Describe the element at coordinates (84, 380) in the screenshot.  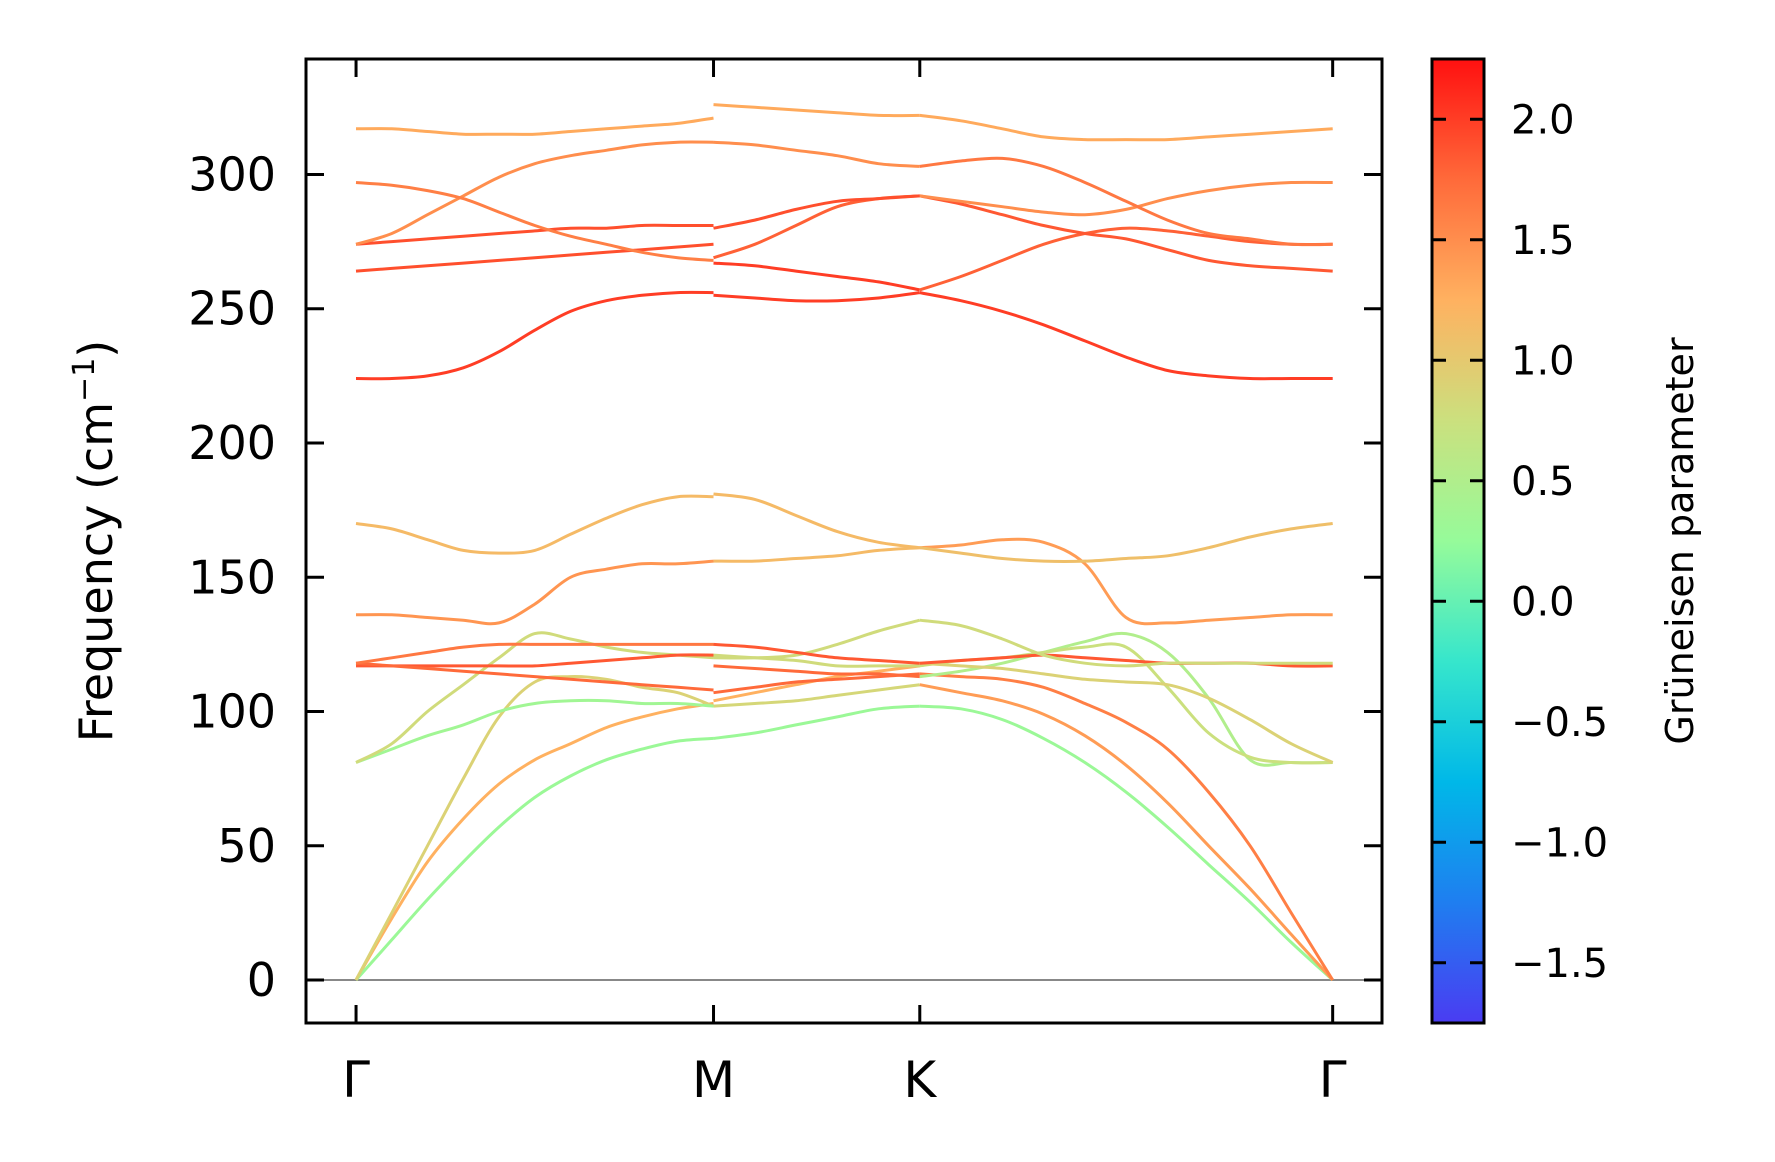
I see `y-axis-label-exponent: −1` at that location.